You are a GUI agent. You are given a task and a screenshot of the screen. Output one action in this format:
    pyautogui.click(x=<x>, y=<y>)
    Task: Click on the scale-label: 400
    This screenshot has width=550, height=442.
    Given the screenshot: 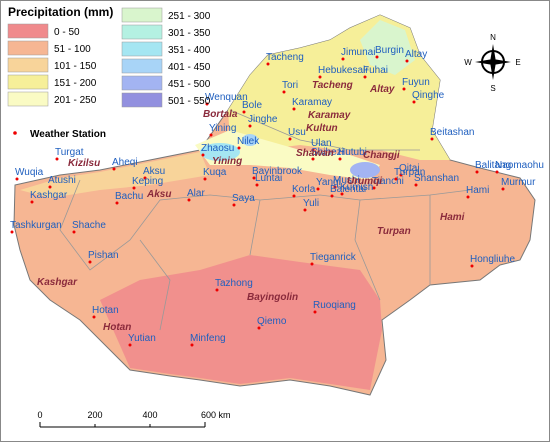 What is the action you would take?
    pyautogui.click(x=149, y=415)
    